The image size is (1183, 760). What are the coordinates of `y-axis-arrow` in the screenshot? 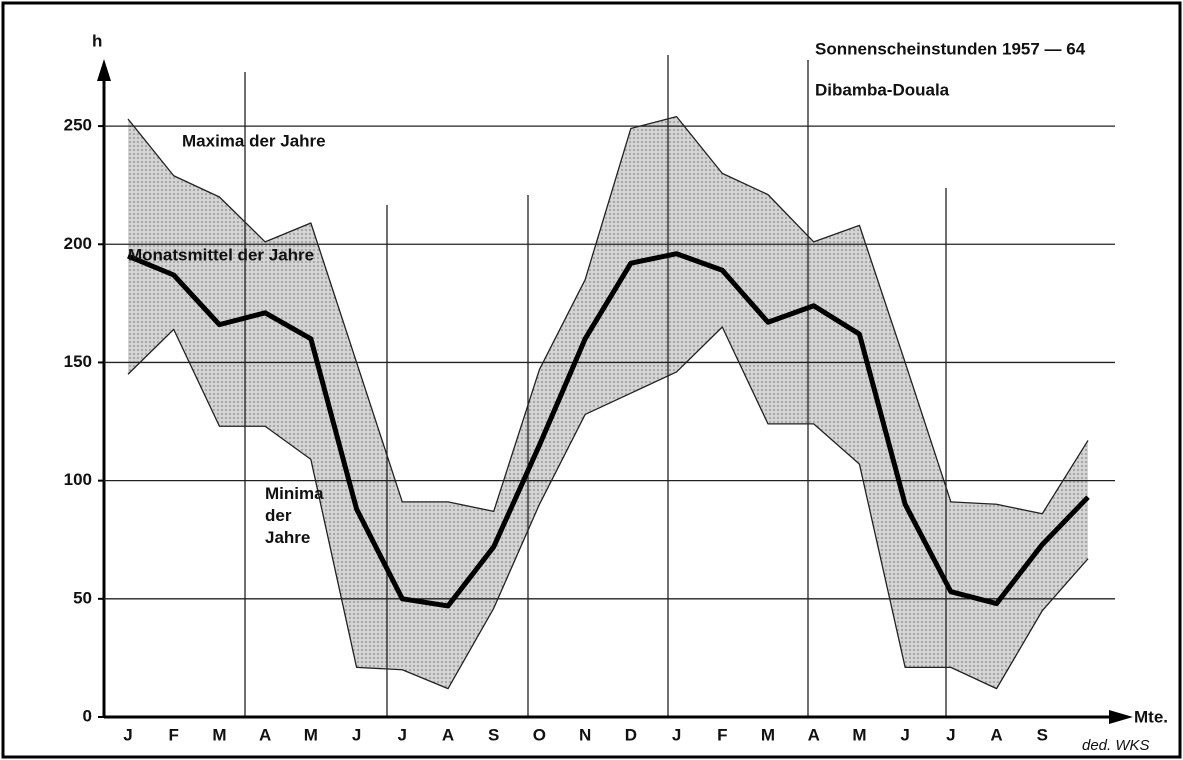 It's located at (104, 70).